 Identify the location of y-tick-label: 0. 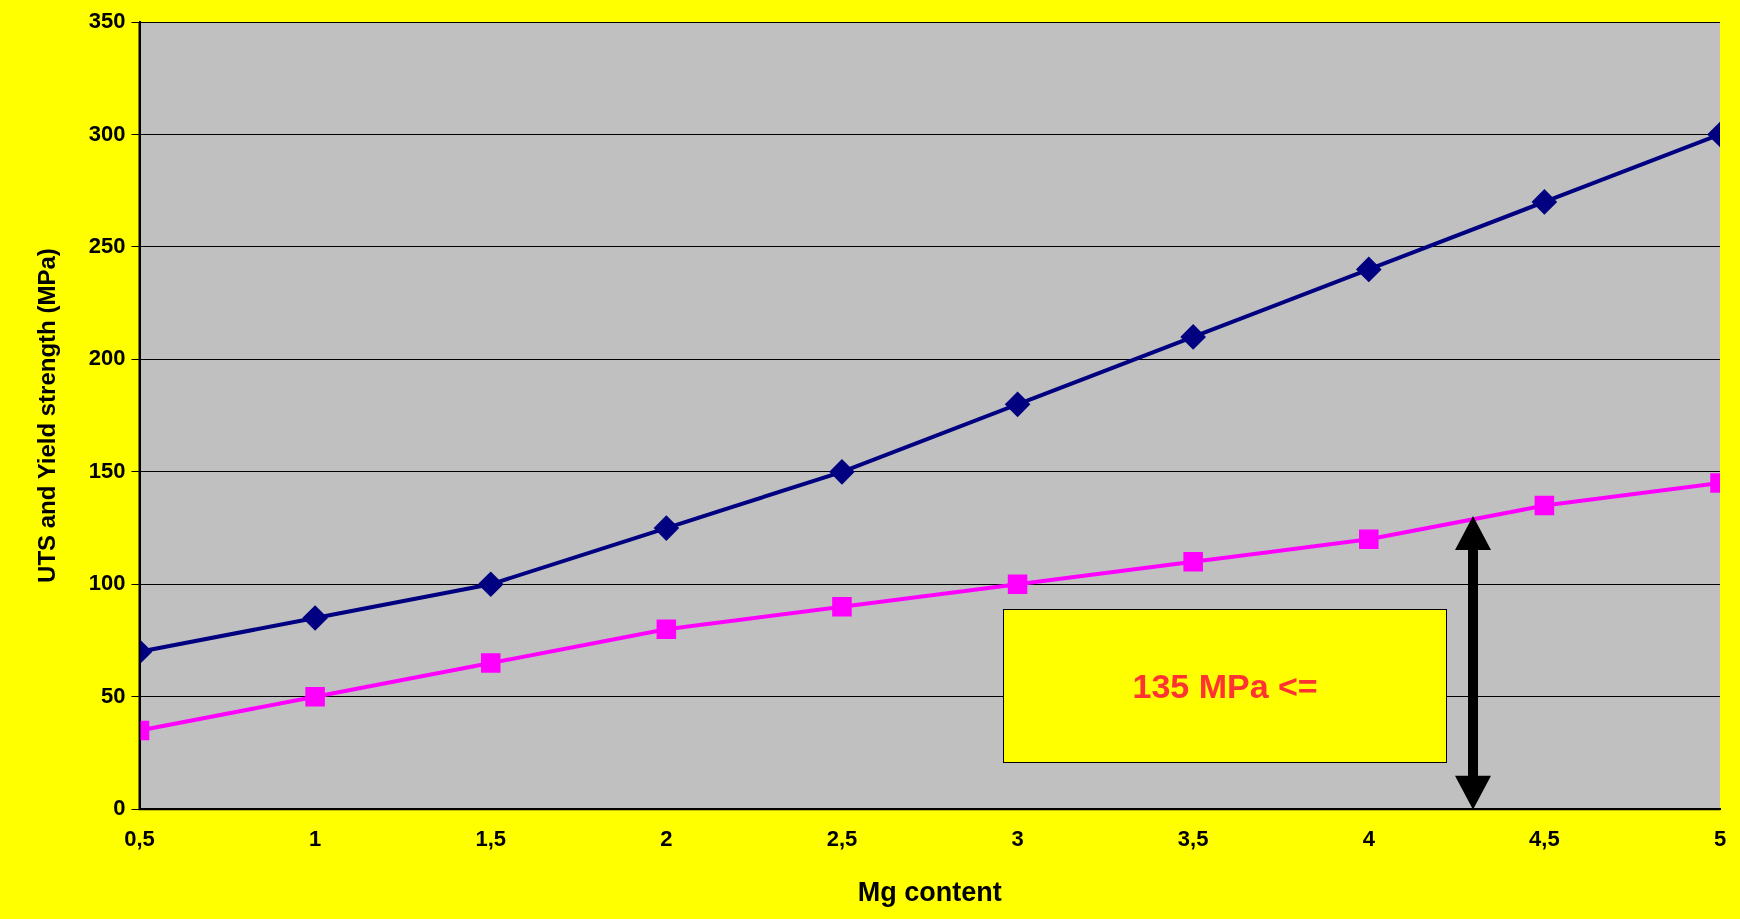
(119, 808).